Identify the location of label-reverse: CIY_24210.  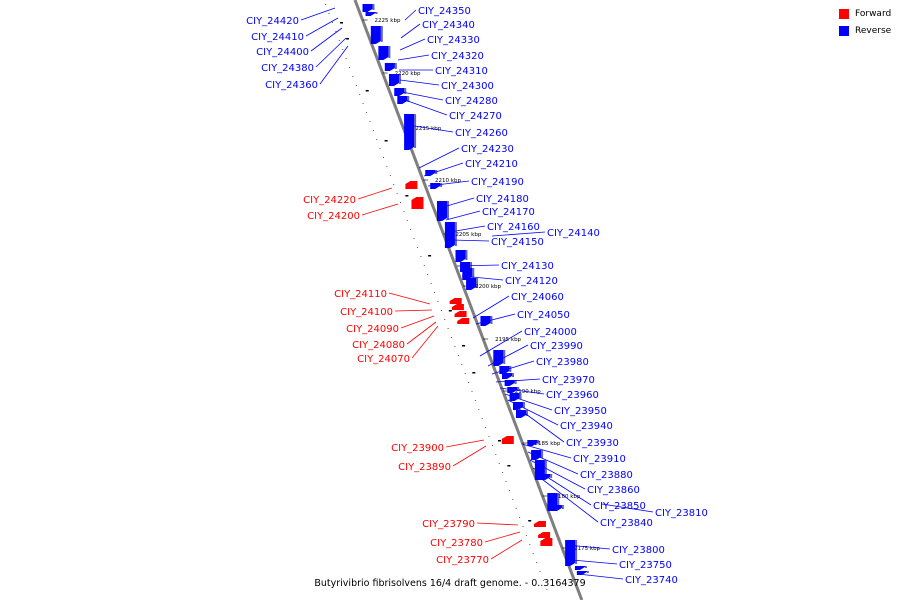
(491, 164).